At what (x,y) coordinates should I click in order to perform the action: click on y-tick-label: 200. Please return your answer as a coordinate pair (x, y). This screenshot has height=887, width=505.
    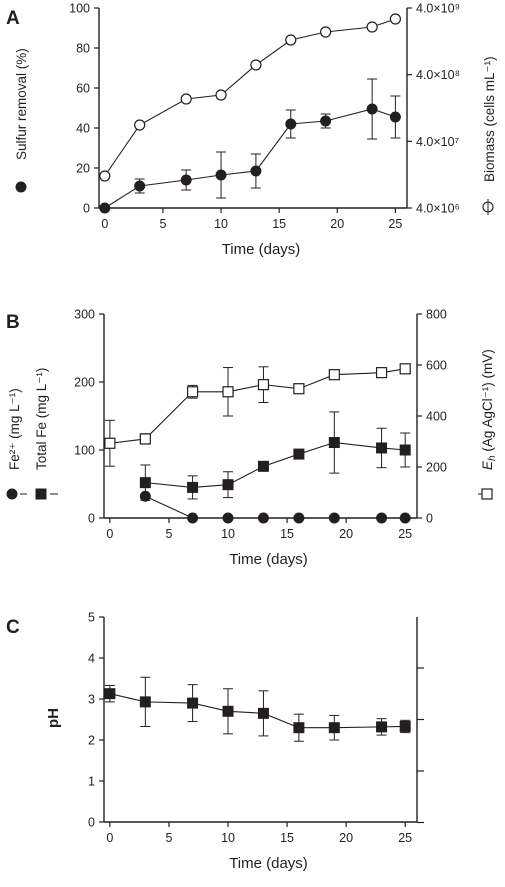
    Looking at the image, I should click on (84, 383).